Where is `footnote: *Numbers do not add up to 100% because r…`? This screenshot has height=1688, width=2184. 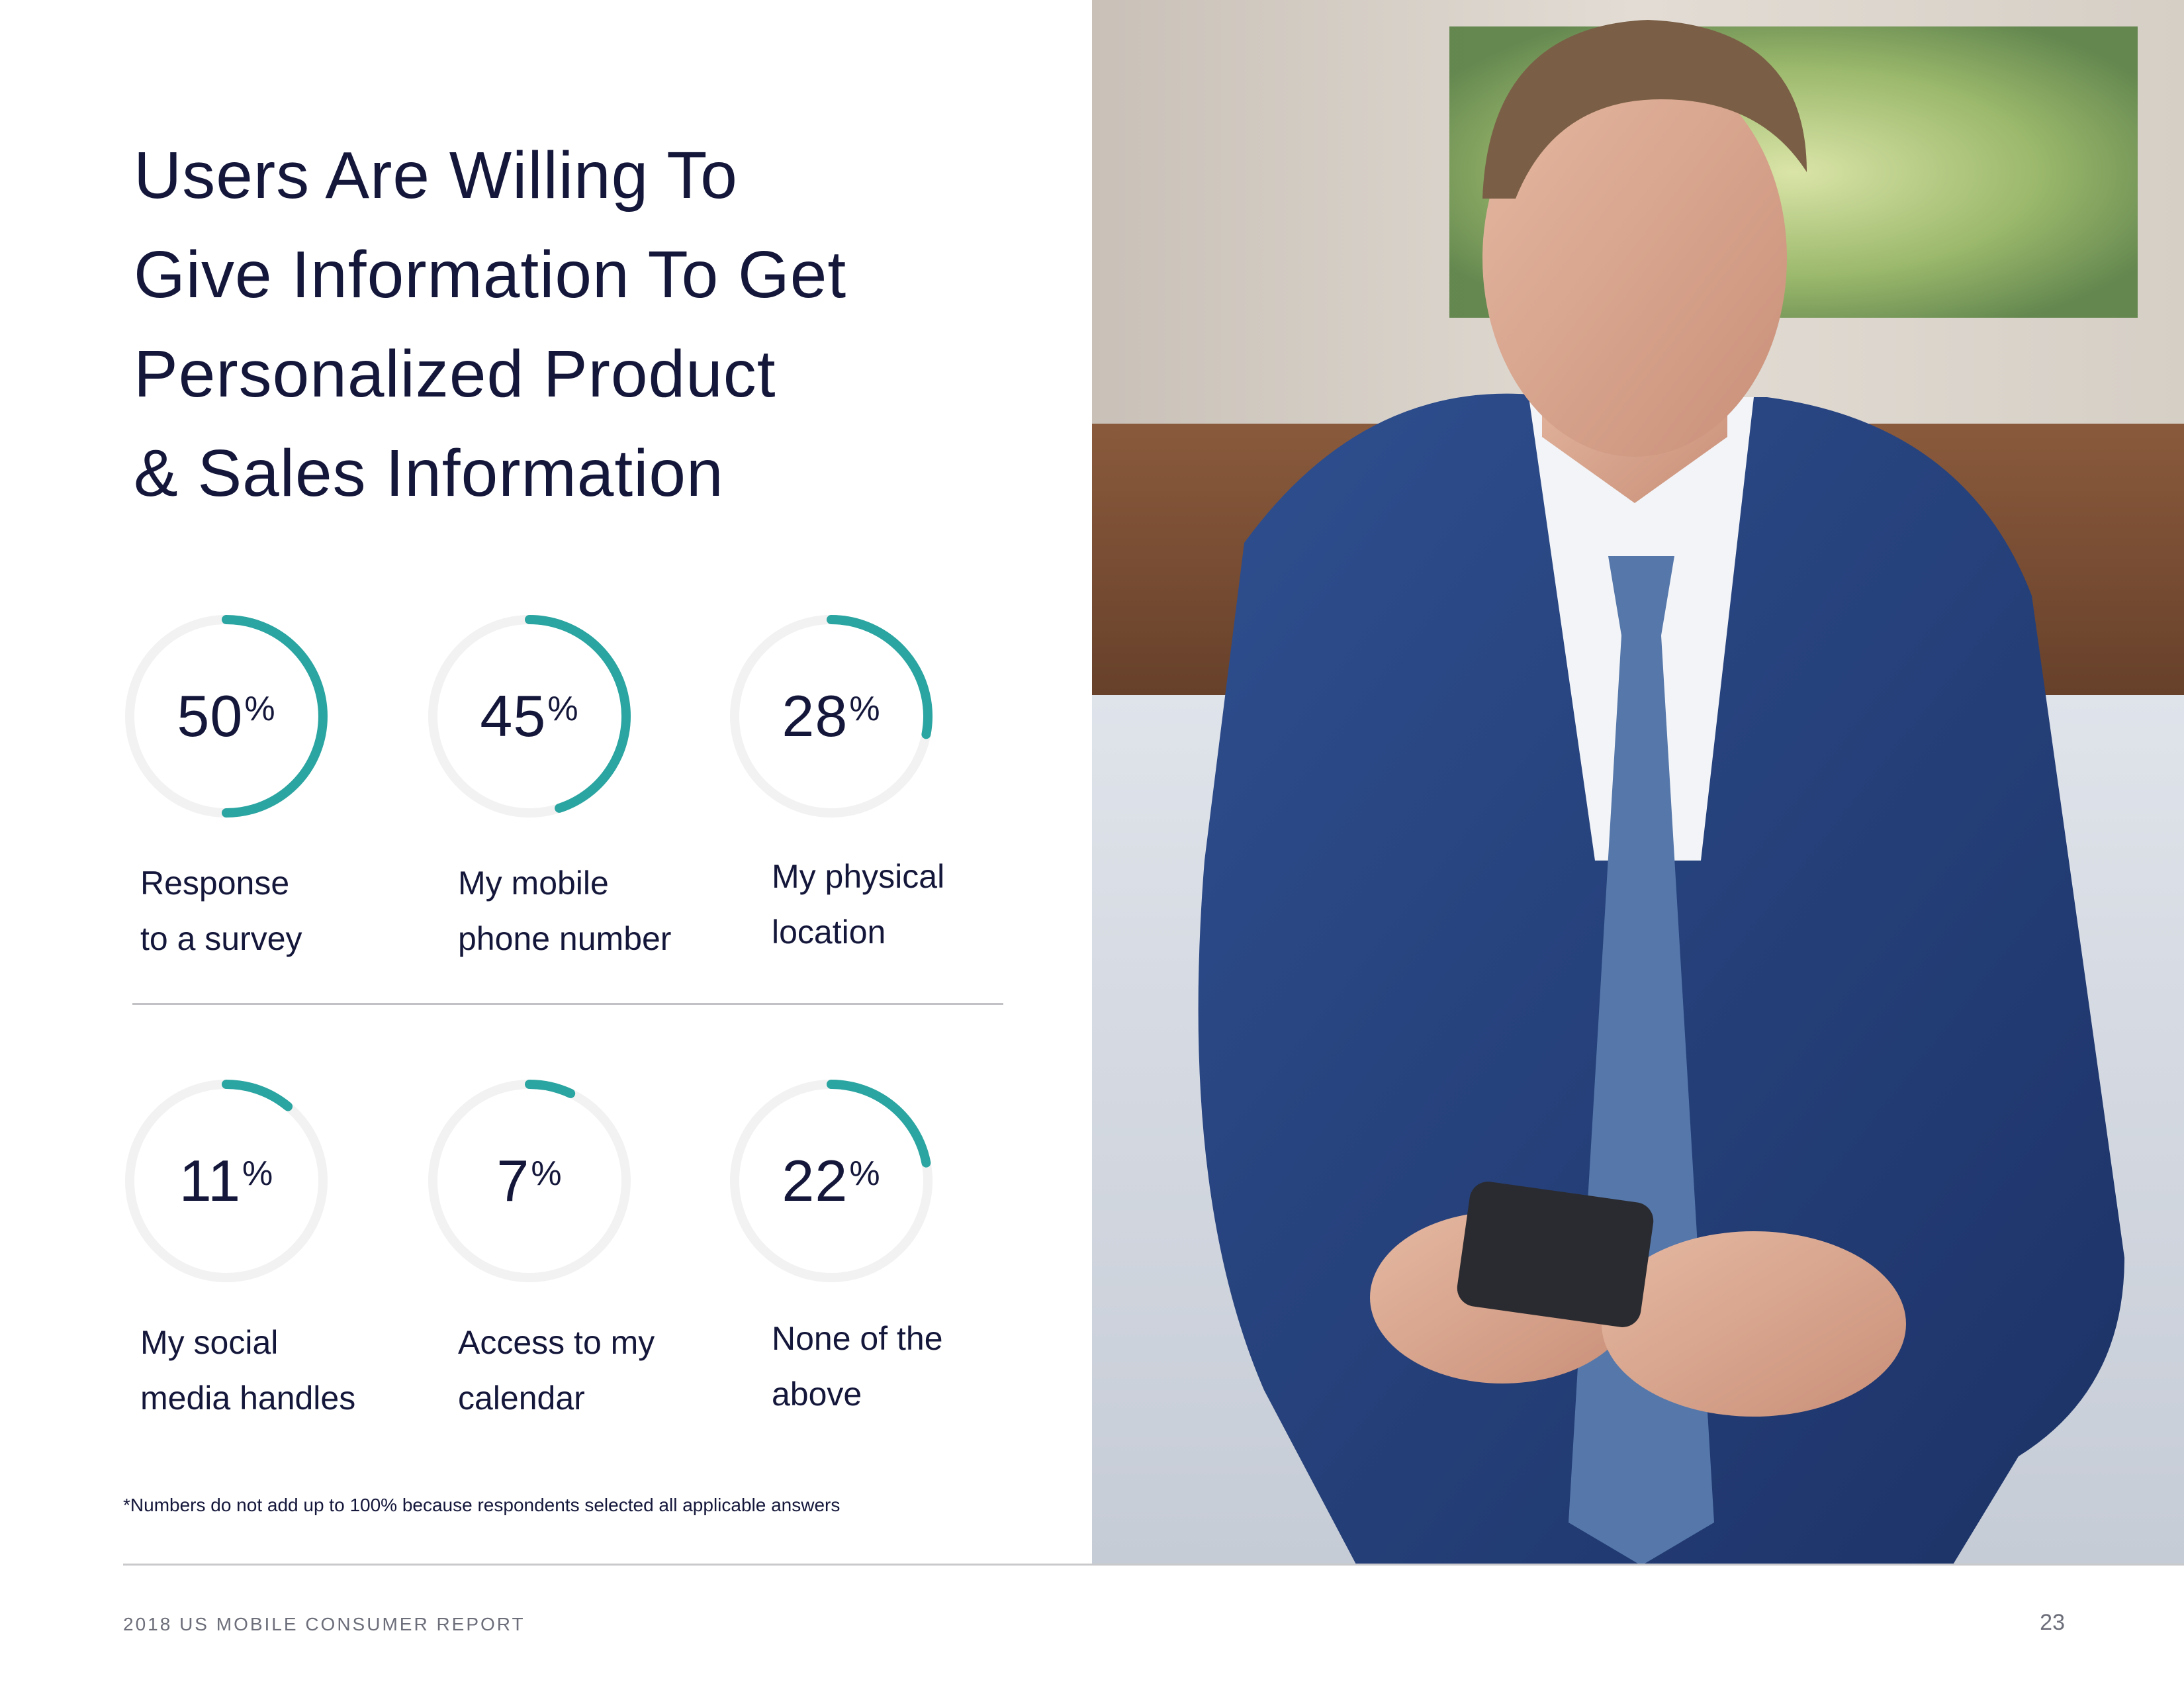
footnote: *Numbers do not add up to 100% because r… is located at coordinates (482, 1505).